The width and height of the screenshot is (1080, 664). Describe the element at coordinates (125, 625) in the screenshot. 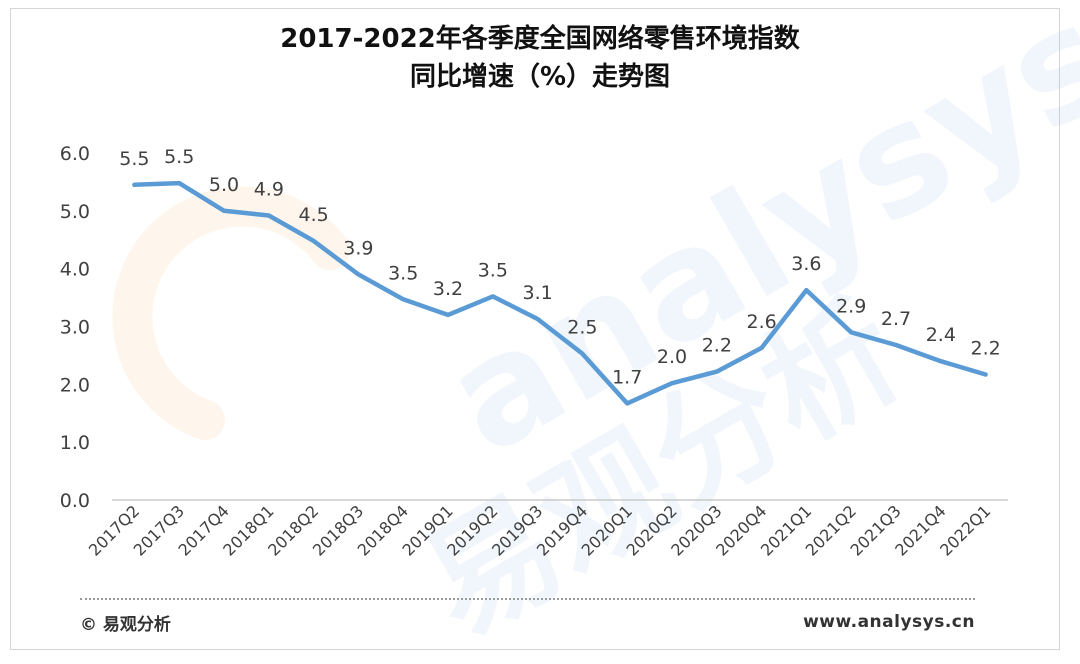

I see `footer-source: © 易观分析` at that location.